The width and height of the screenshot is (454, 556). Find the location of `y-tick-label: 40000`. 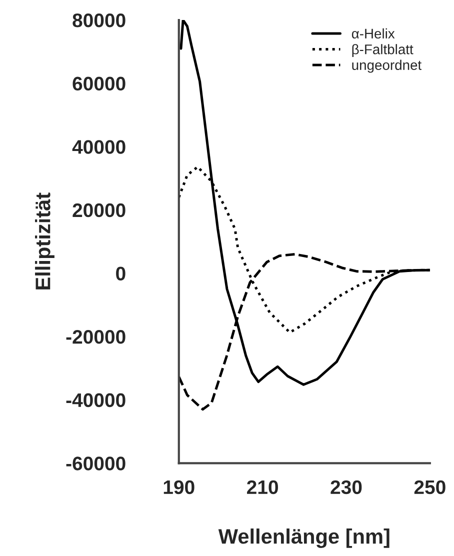

y-tick-label: 40000 is located at coordinates (99, 147).